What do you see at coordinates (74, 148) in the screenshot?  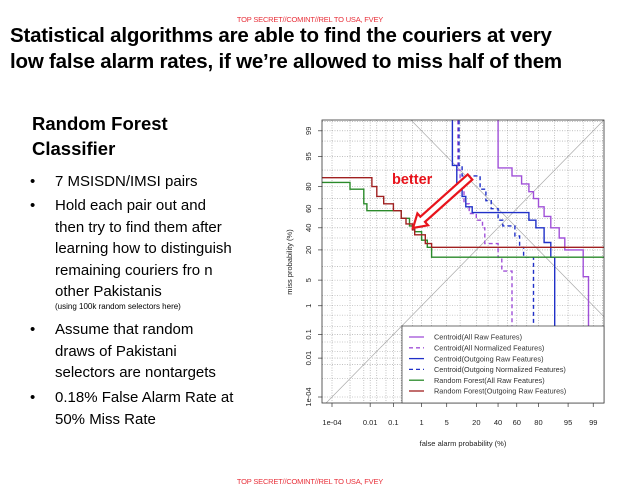 I see `heading-line: Classifier` at bounding box center [74, 148].